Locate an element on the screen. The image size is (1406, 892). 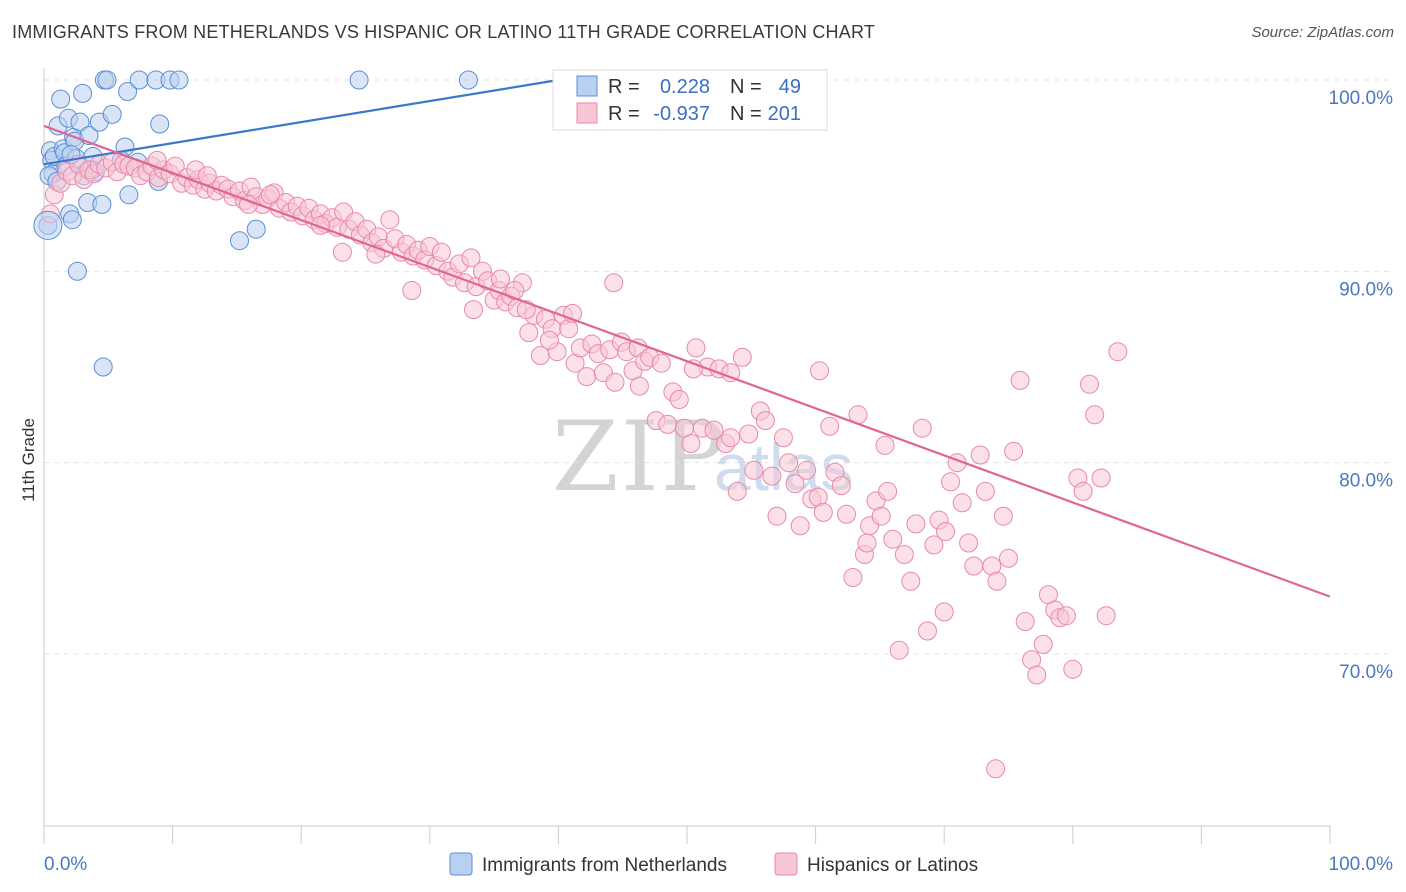
legend-r-label-blue: R = is located at coordinates (624, 87).